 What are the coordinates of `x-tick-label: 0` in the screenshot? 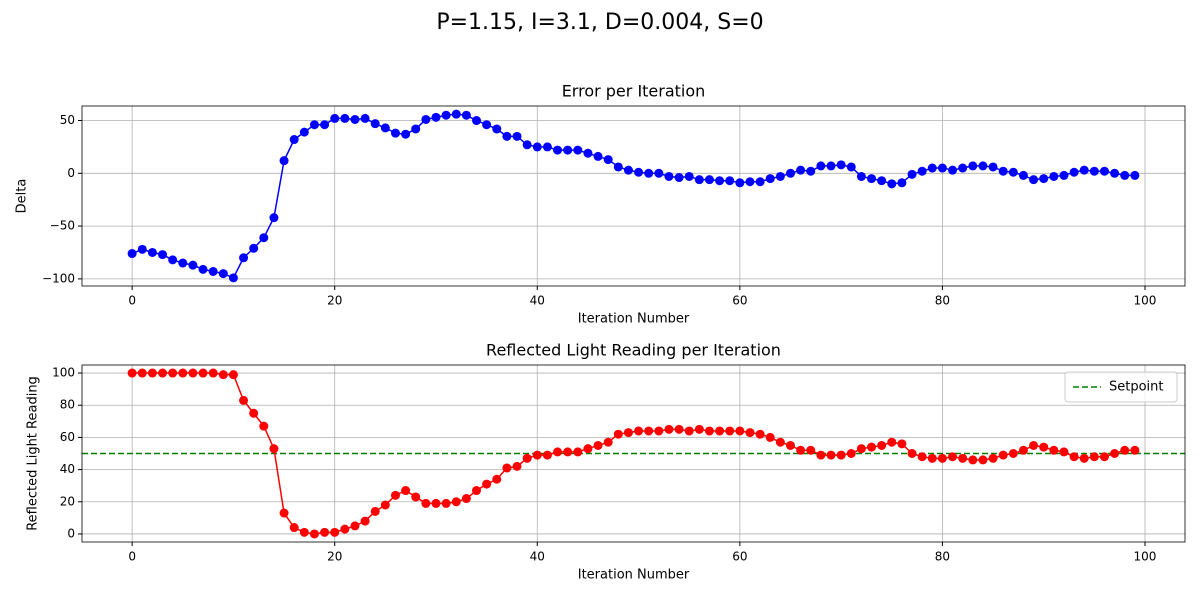 It's located at (132, 557).